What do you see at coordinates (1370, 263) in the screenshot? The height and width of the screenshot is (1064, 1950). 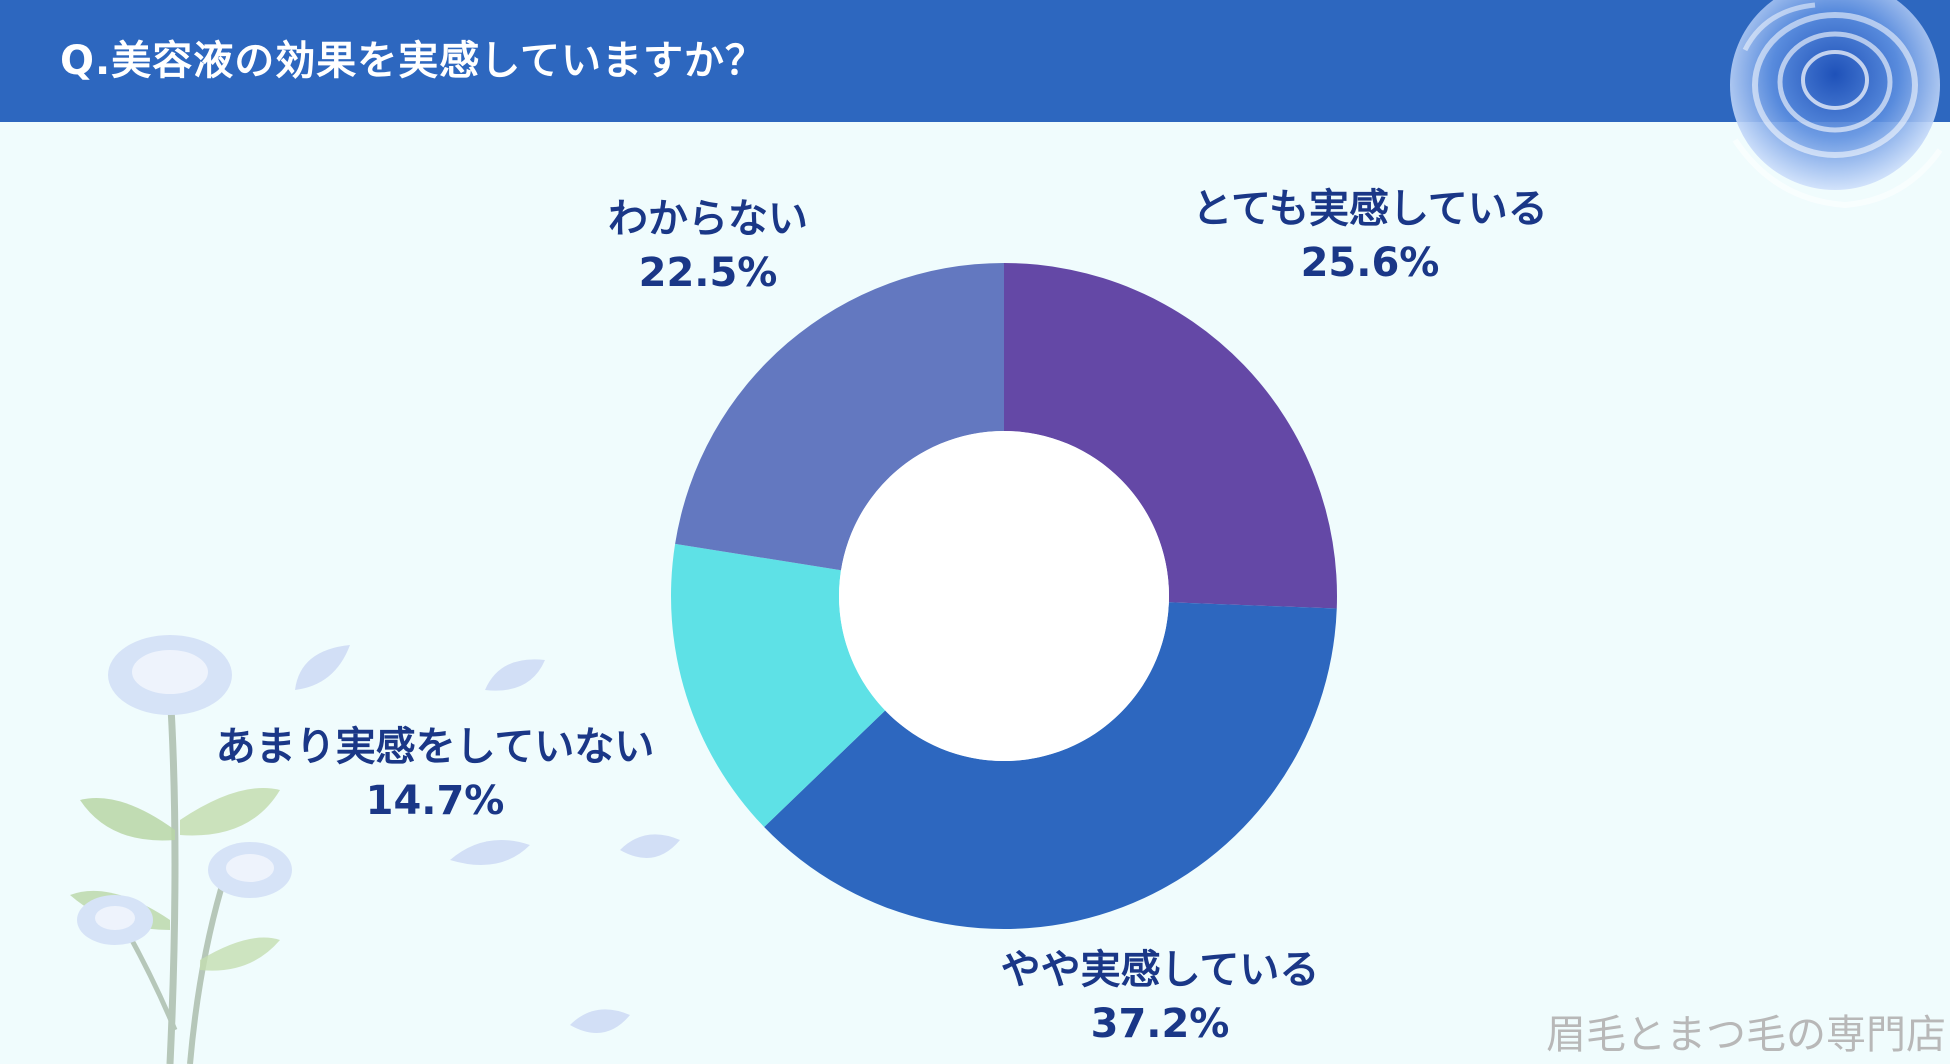 I see `slice-value-label: 25.6%` at bounding box center [1370, 263].